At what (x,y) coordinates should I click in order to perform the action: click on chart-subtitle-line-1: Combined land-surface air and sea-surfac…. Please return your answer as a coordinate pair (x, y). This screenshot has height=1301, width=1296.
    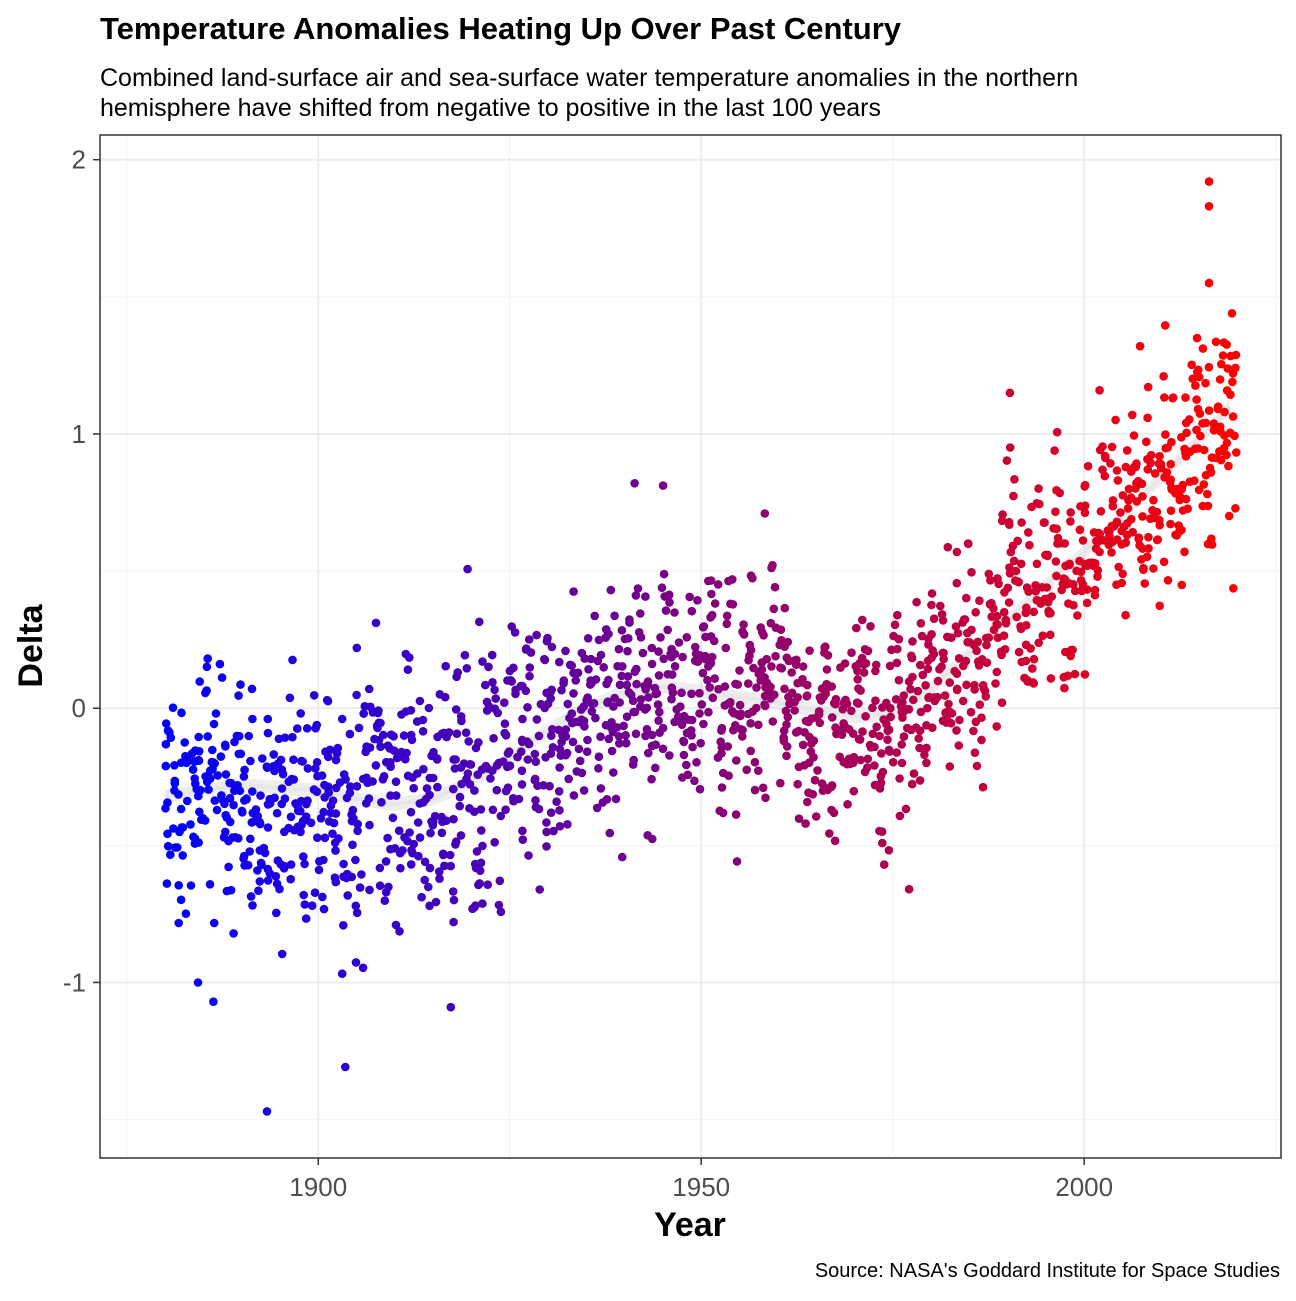
    Looking at the image, I should click on (589, 78).